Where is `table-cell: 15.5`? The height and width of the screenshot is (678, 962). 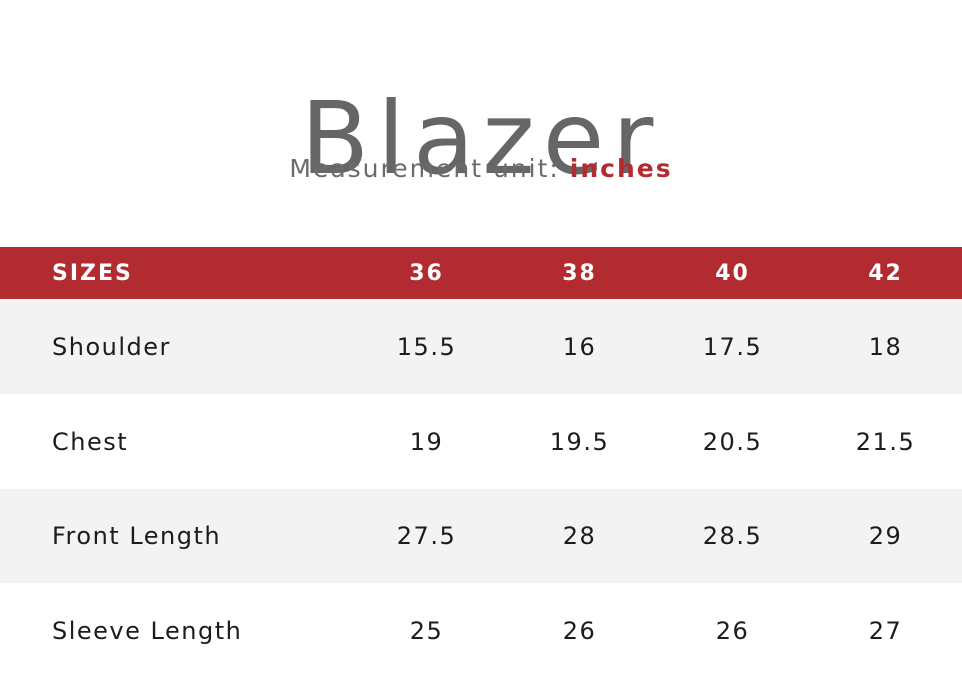
table-cell: 15.5 is located at coordinates (426, 346).